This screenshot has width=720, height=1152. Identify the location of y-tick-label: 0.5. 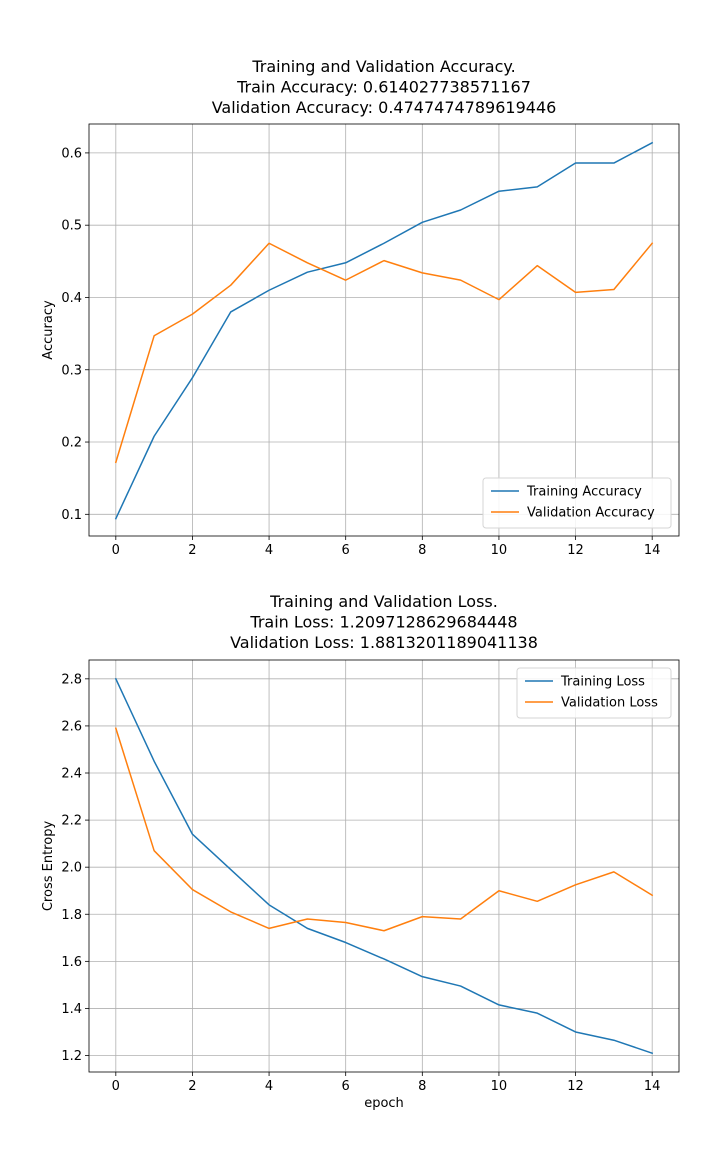
(71, 226).